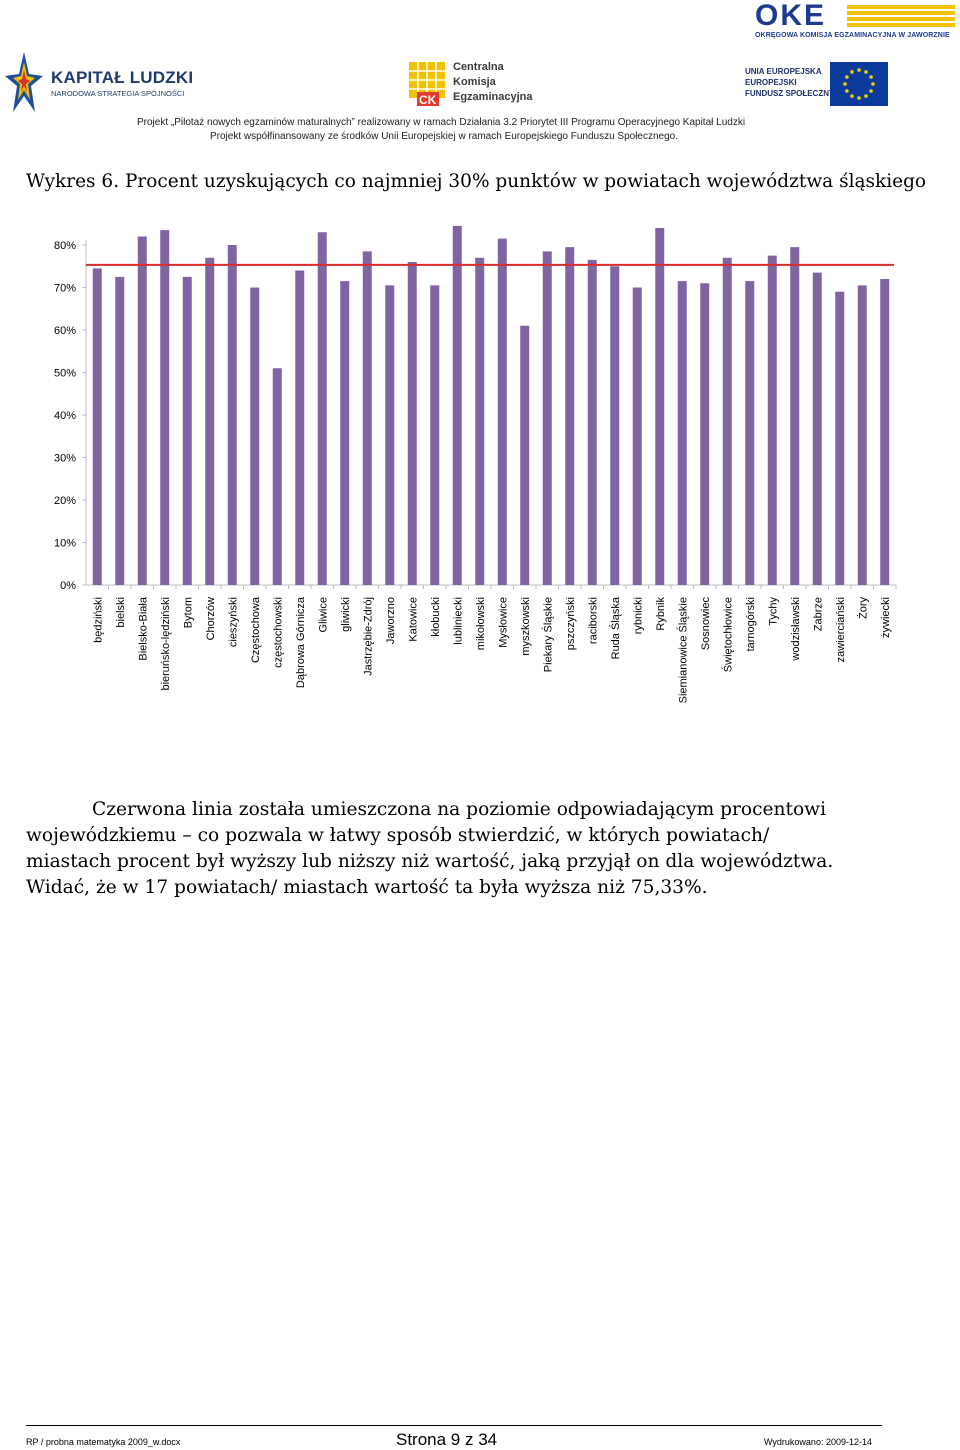  Describe the element at coordinates (211, 618) in the screenshot. I see `x-tick-label: Chorzów` at that location.